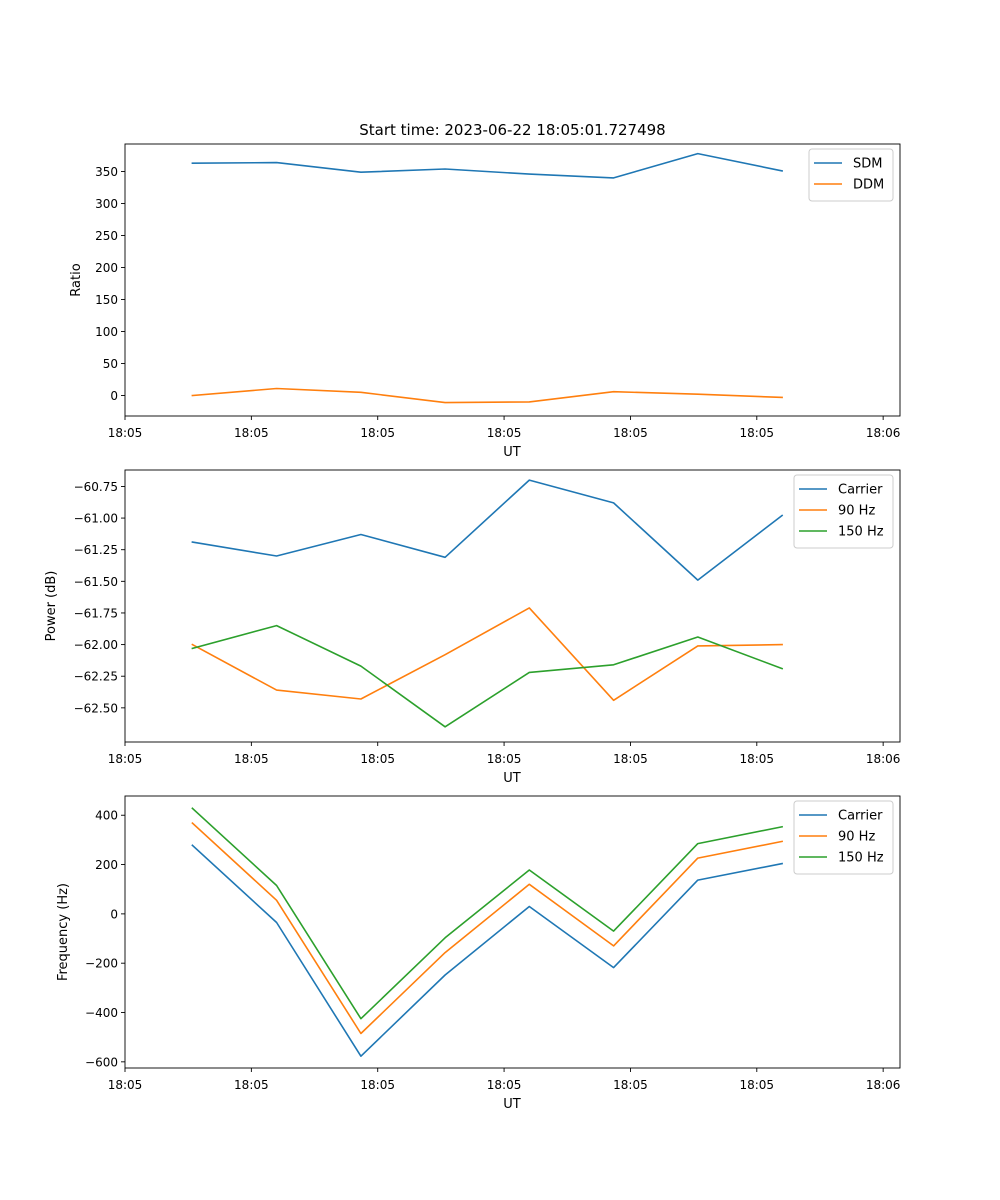  I want to click on legend-label: SDM, so click(867, 164).